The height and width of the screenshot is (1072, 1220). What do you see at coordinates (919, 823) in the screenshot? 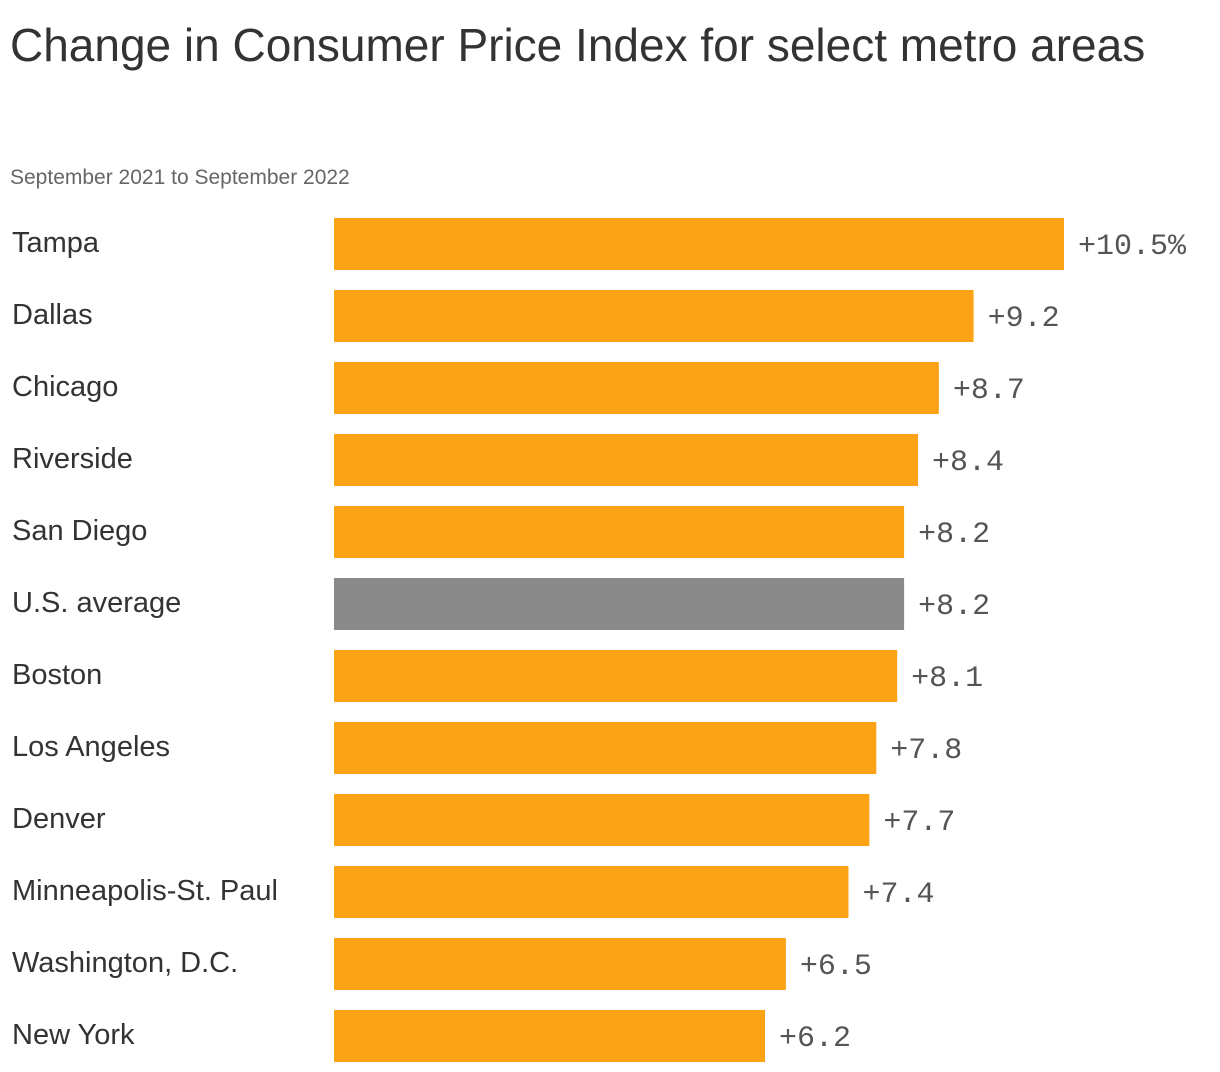
I see `value-label: +7.7` at bounding box center [919, 823].